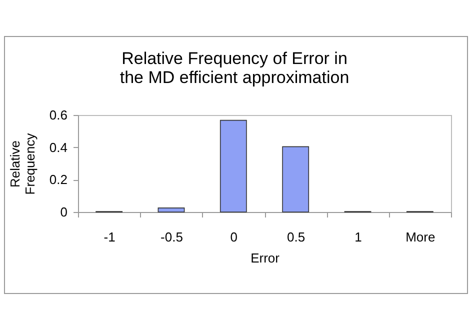 This screenshot has width=474, height=334. I want to click on y-tick-label: 0.6, so click(58, 115).